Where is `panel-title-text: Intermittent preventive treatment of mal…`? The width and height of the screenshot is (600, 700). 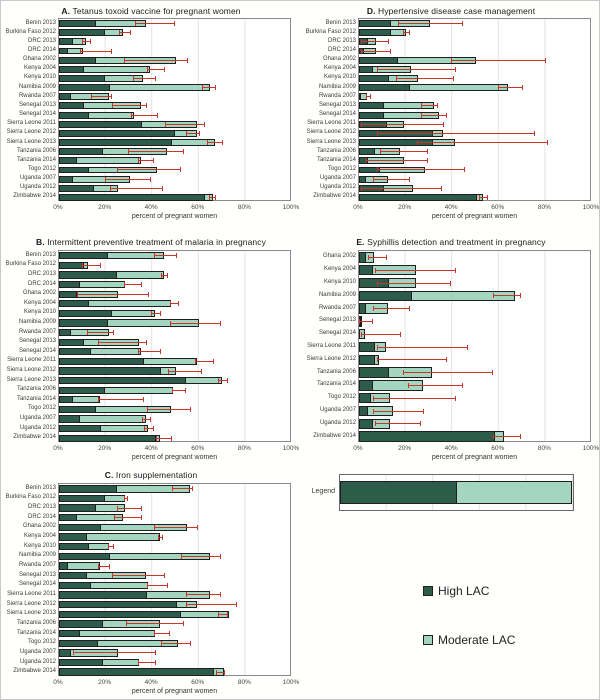 panel-title-text: Intermittent preventive treatment of mal… is located at coordinates (156, 242).